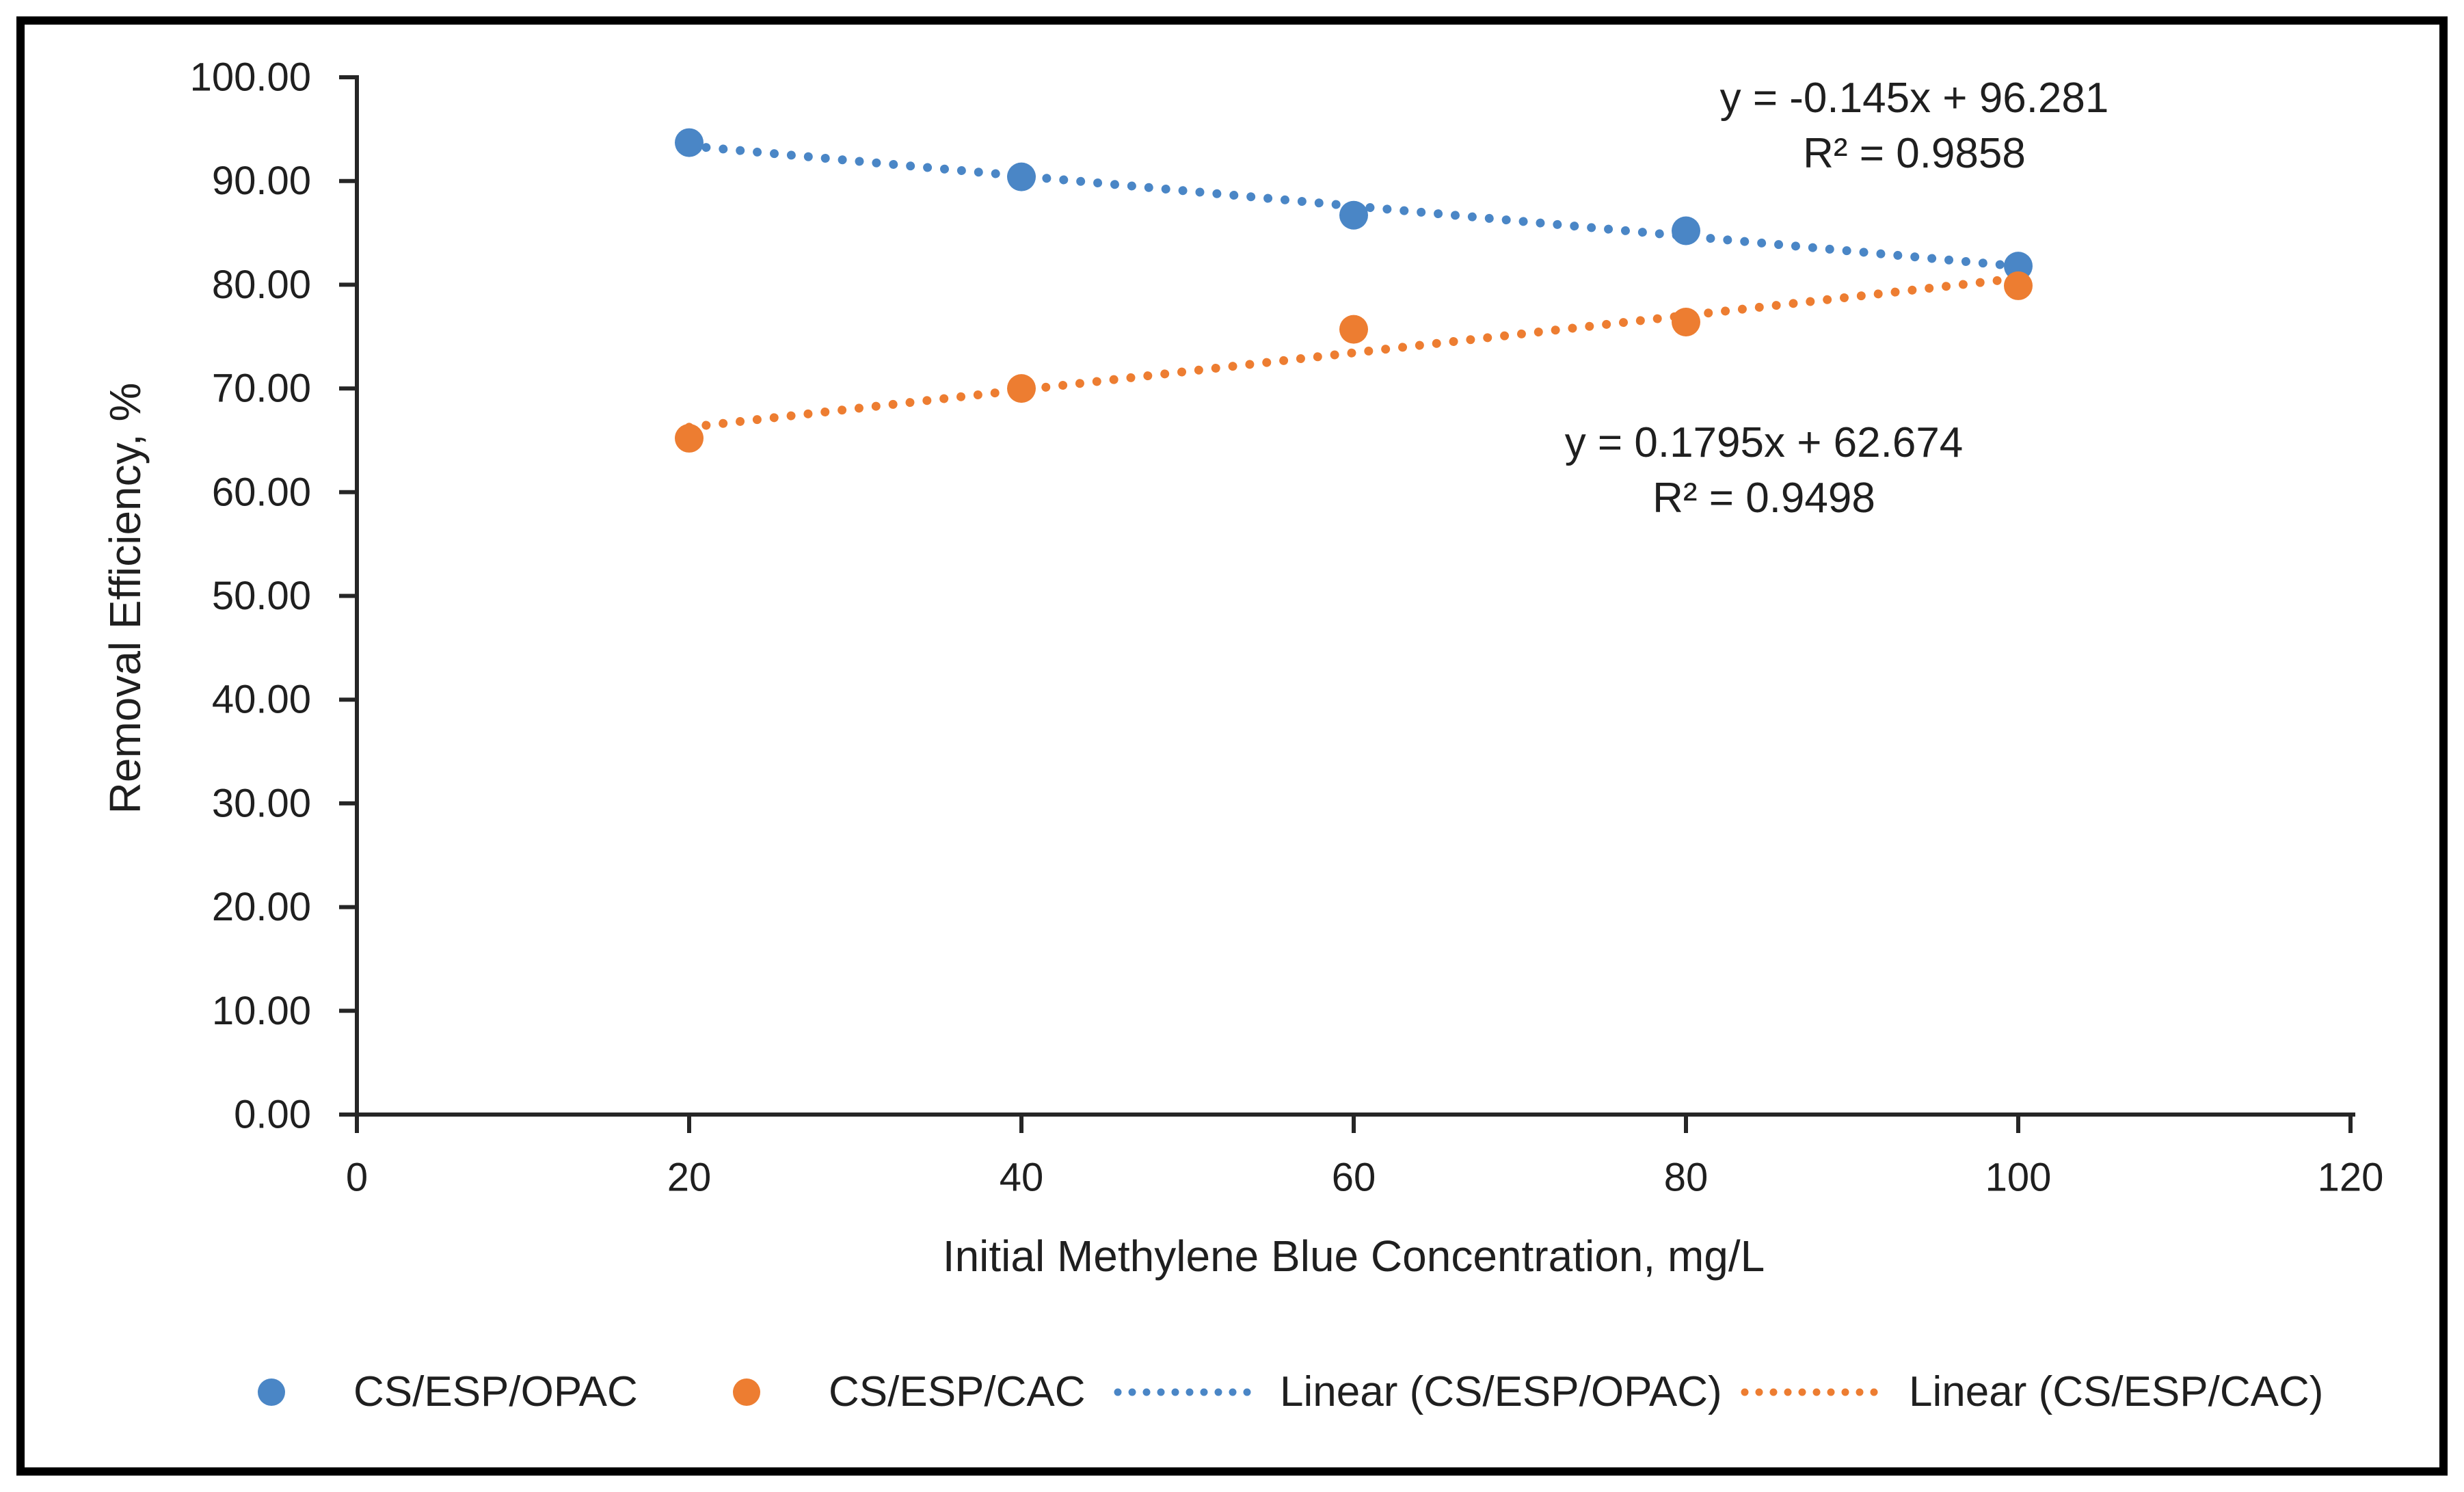 The height and width of the screenshot is (1492, 2464). Describe the element at coordinates (746, 1392) in the screenshot. I see `legend-marker-cac` at that location.